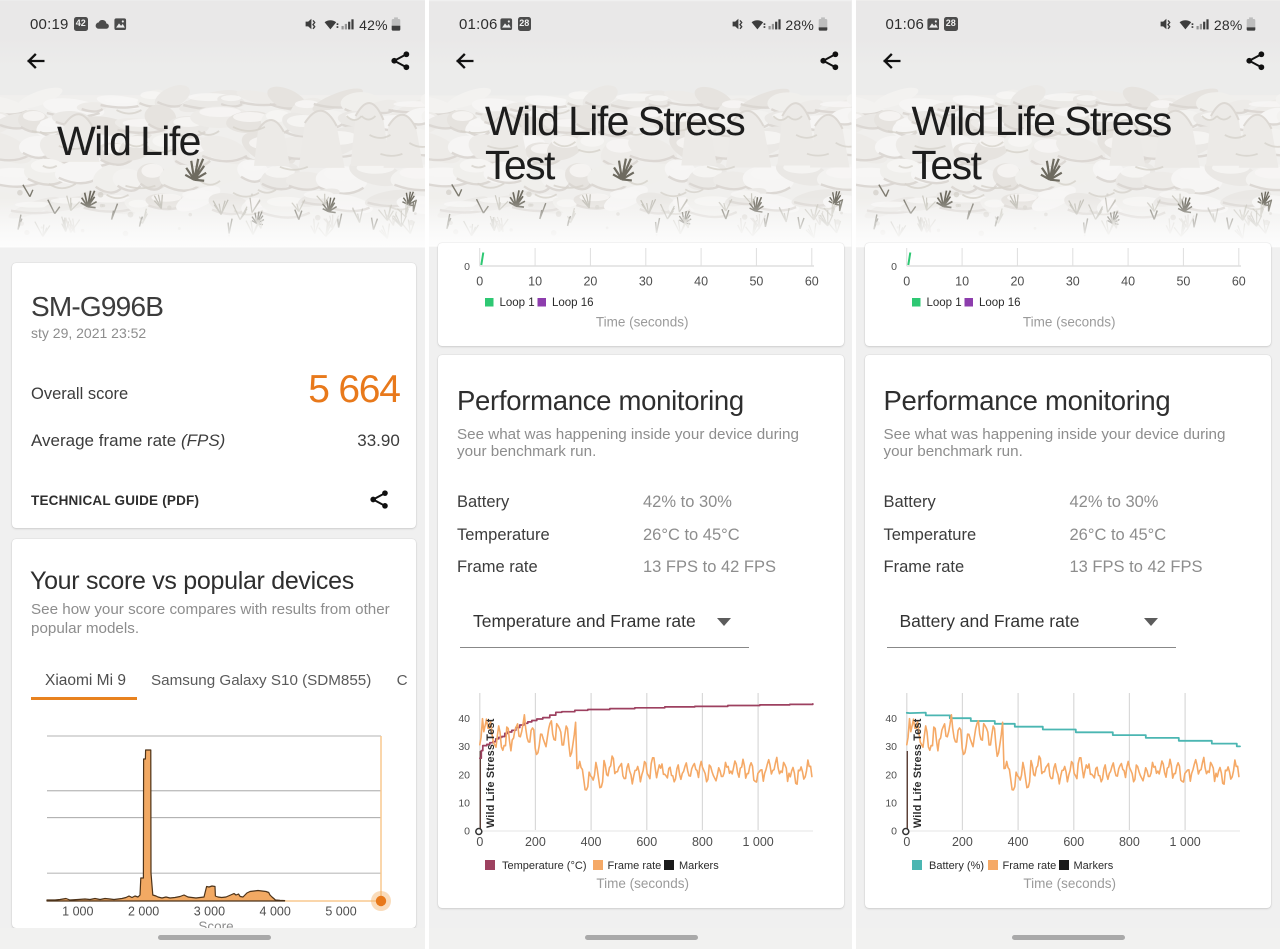 Image resolution: width=1280 pixels, height=949 pixels. I want to click on svg-text: Temperature (°C), so click(544, 866).